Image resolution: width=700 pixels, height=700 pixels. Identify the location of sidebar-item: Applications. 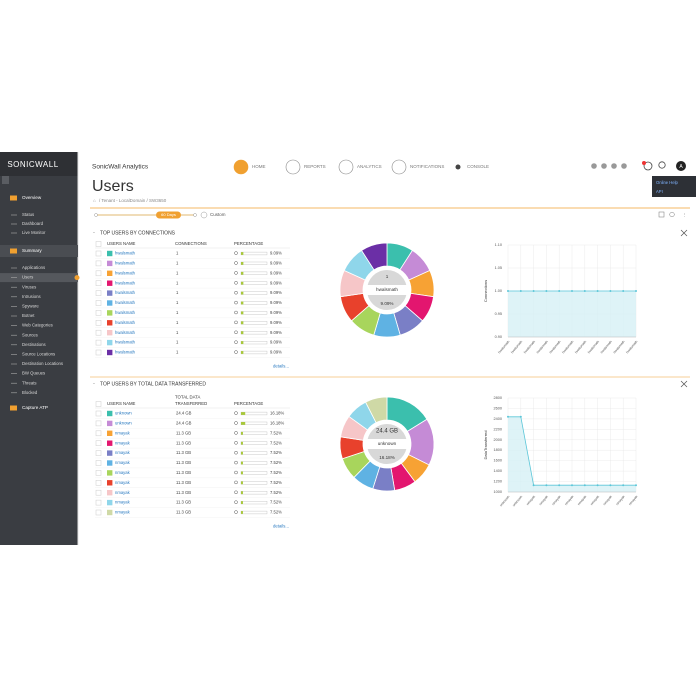
(33, 267).